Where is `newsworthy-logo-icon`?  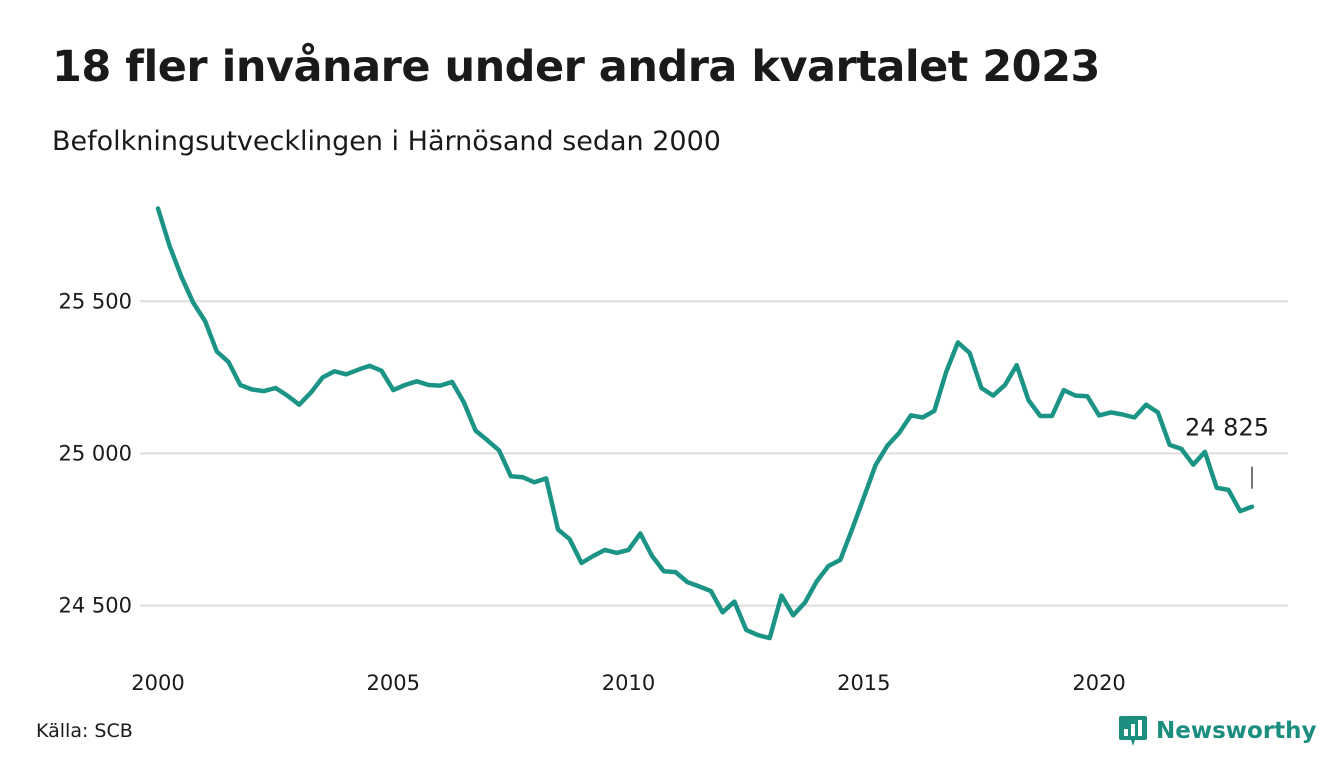
newsworthy-logo-icon is located at coordinates (1133, 731).